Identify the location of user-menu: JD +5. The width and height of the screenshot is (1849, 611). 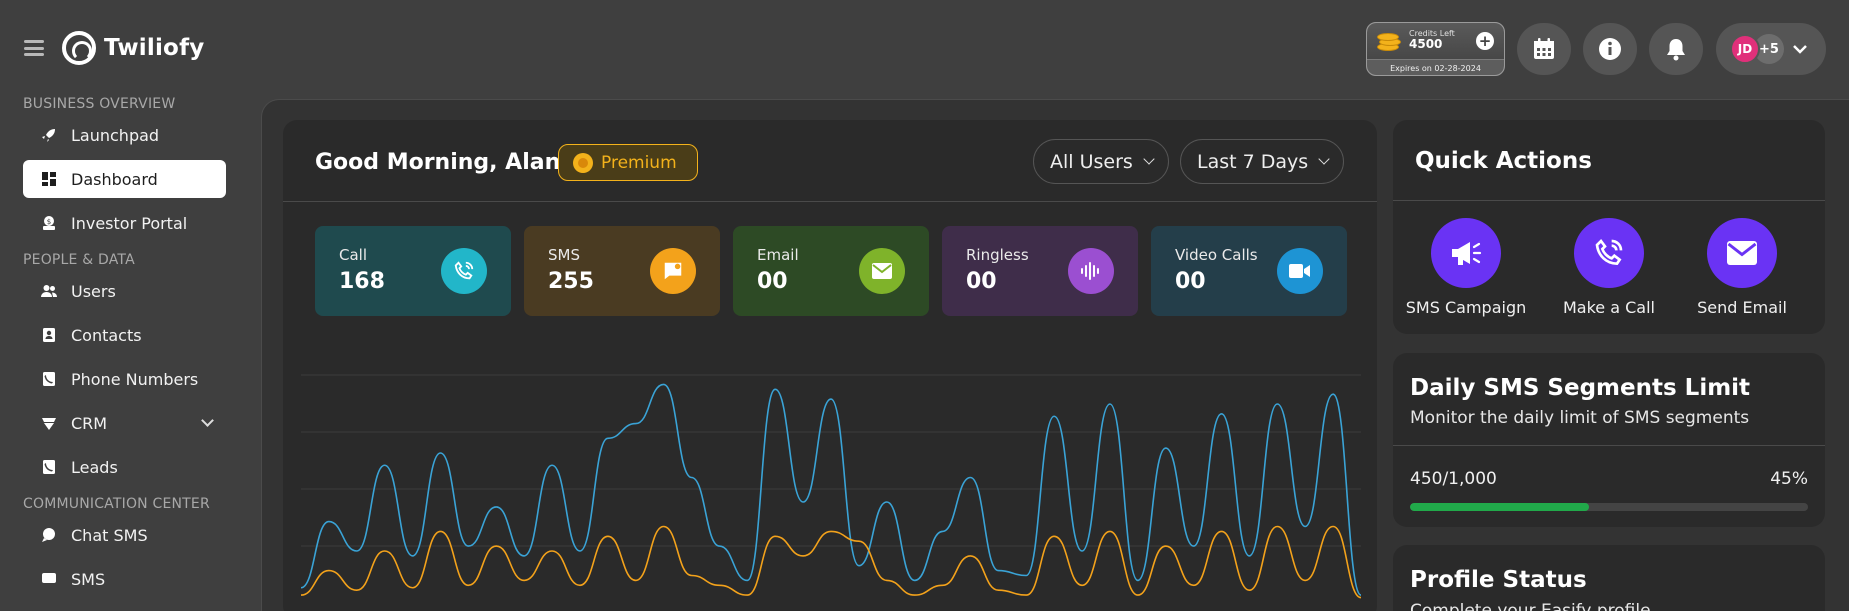
(1771, 49).